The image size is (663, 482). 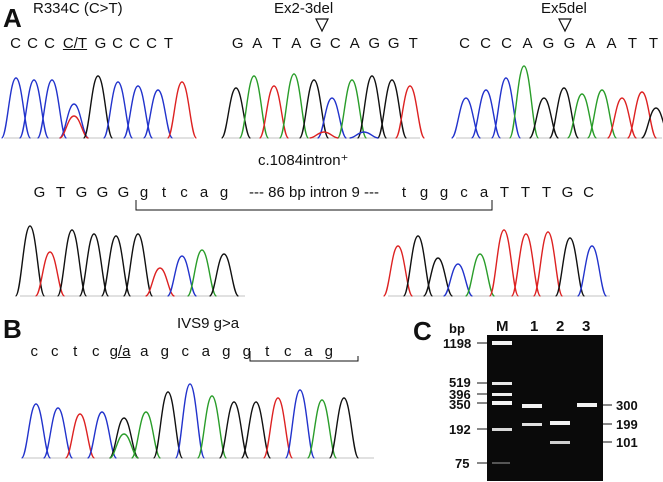 What do you see at coordinates (422, 331) in the screenshot?
I see `panel-c-letter: C` at bounding box center [422, 331].